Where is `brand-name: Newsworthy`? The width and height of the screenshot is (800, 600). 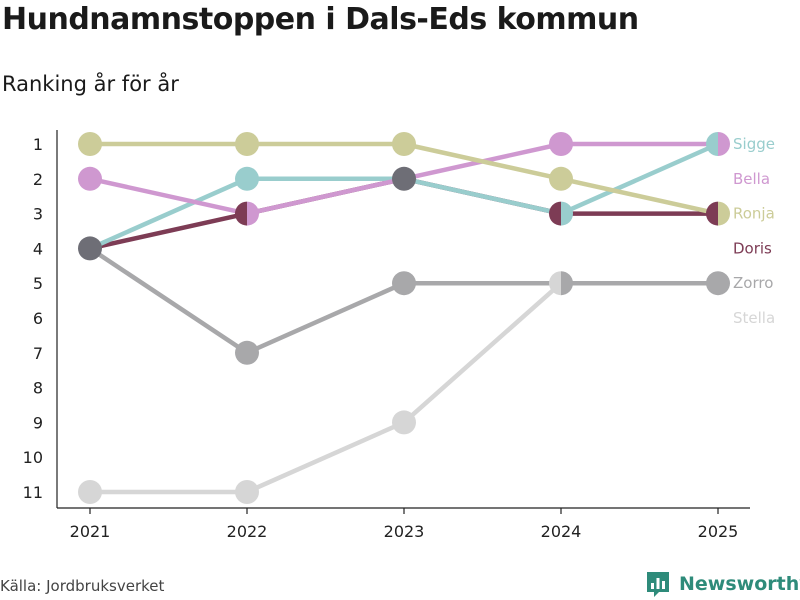 brand-name: Newsworthy is located at coordinates (739, 584).